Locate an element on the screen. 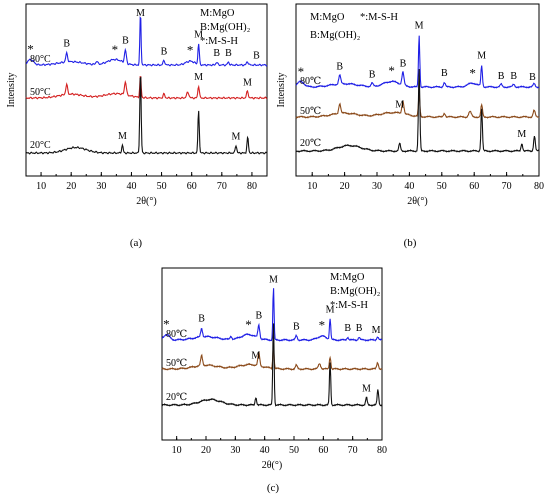 The height and width of the screenshot is (499, 550). panel-label: (a) is located at coordinates (136, 243).